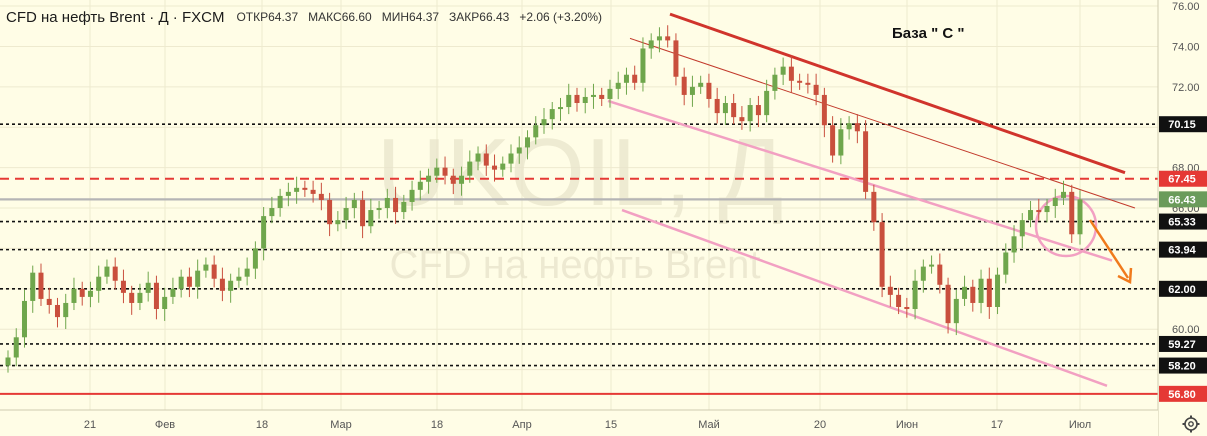  Describe the element at coordinates (1182, 223) in the screenshot. I see `level-label: 65.33` at that location.